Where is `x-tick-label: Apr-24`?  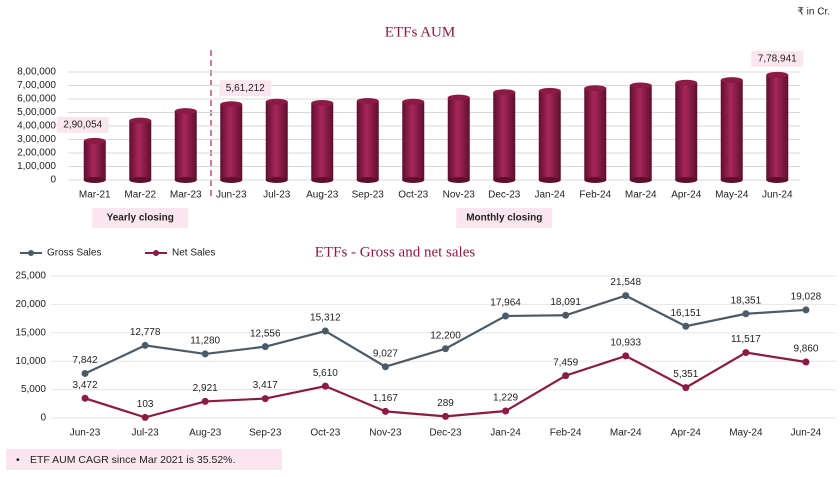
x-tick-label: Apr-24 is located at coordinates (686, 195).